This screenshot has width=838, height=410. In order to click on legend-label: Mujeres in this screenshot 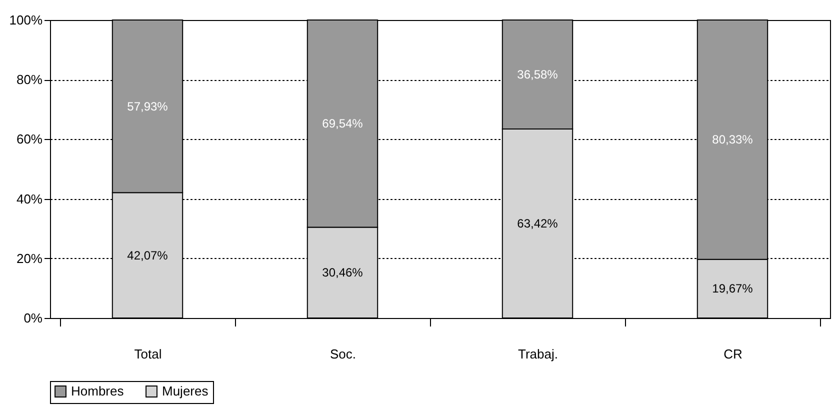, I will do `click(185, 391)`.